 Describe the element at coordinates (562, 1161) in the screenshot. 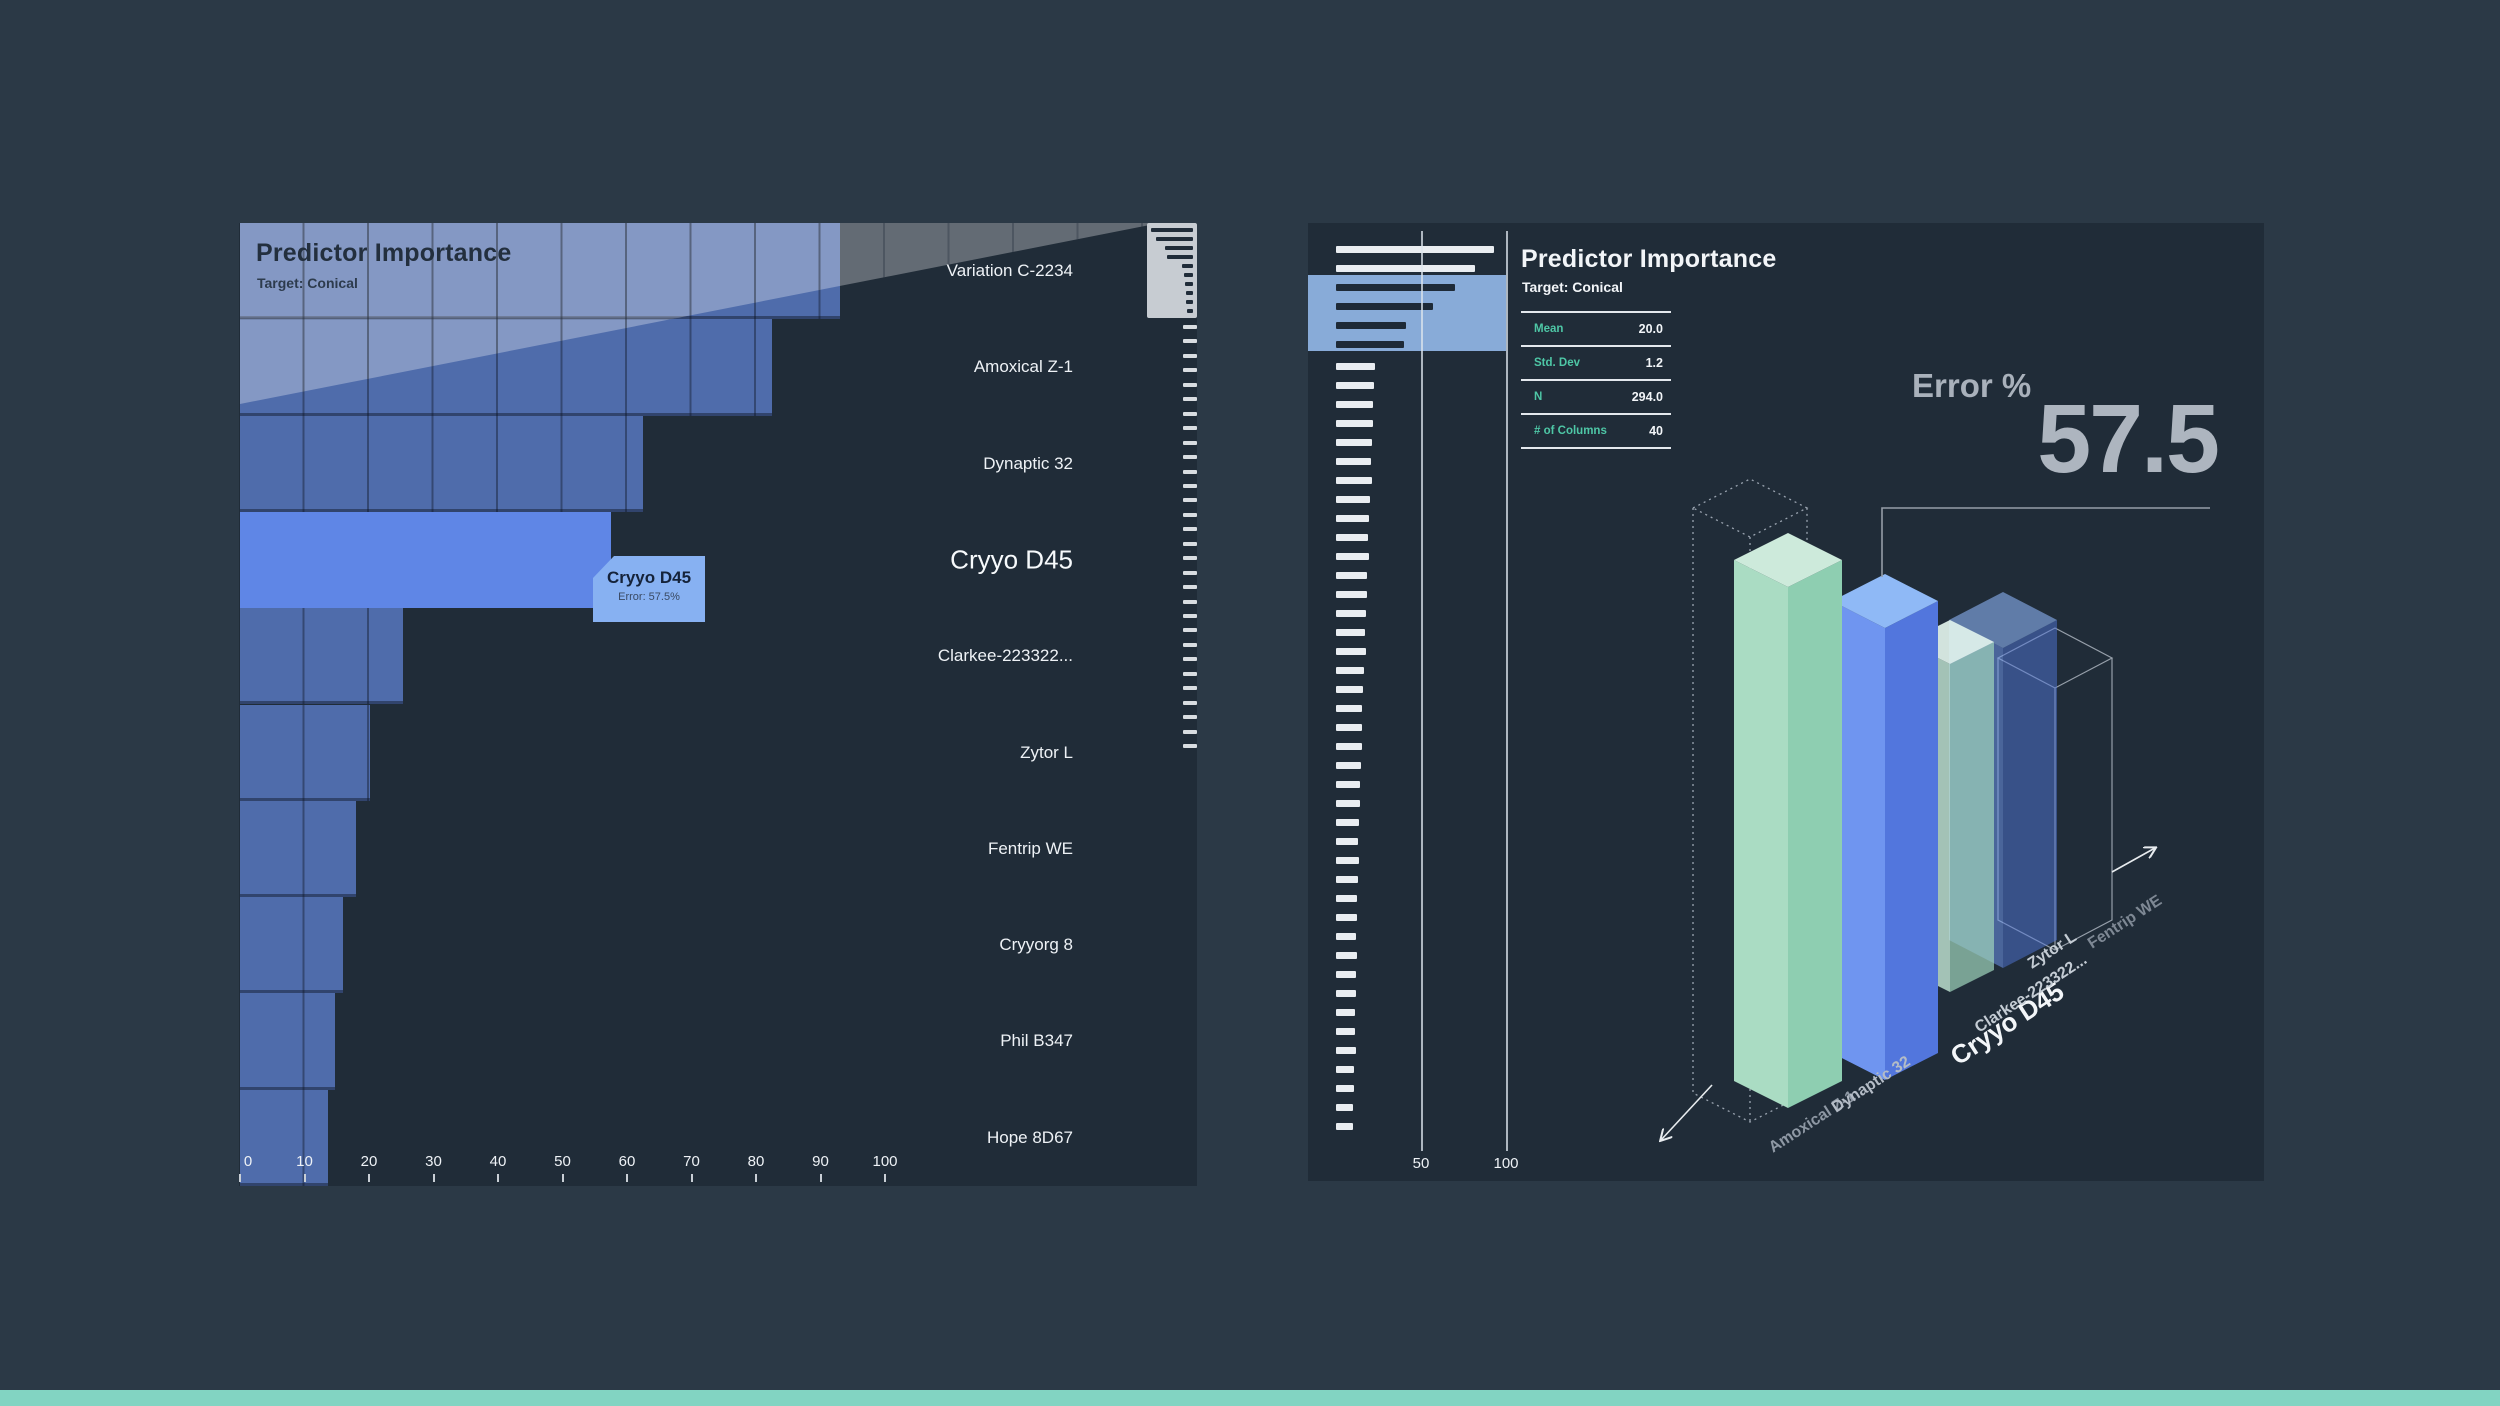

I see `x-axis-tick-label: 50` at that location.